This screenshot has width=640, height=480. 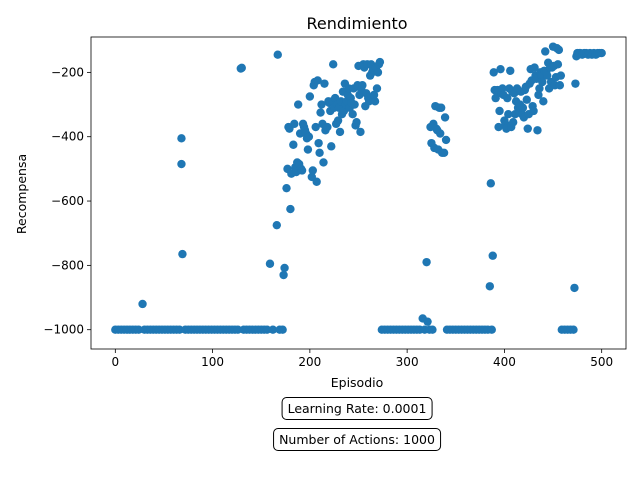 I want to click on num-actions-text: Number of Actions: 1000, so click(x=357, y=439).